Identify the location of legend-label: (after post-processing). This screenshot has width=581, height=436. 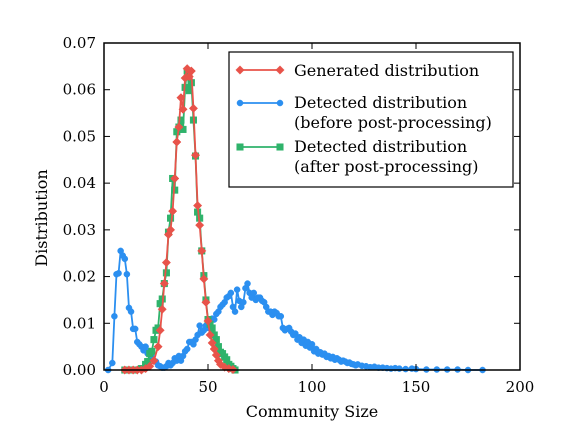
(386, 166).